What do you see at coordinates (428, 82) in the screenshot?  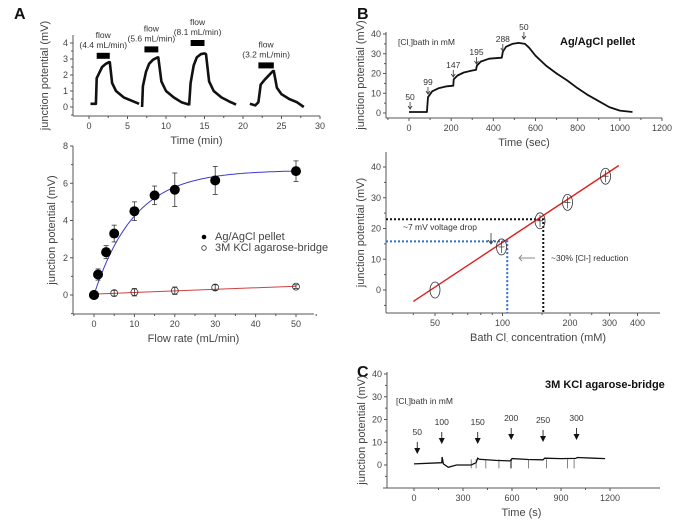 I see `step-label: 99` at bounding box center [428, 82].